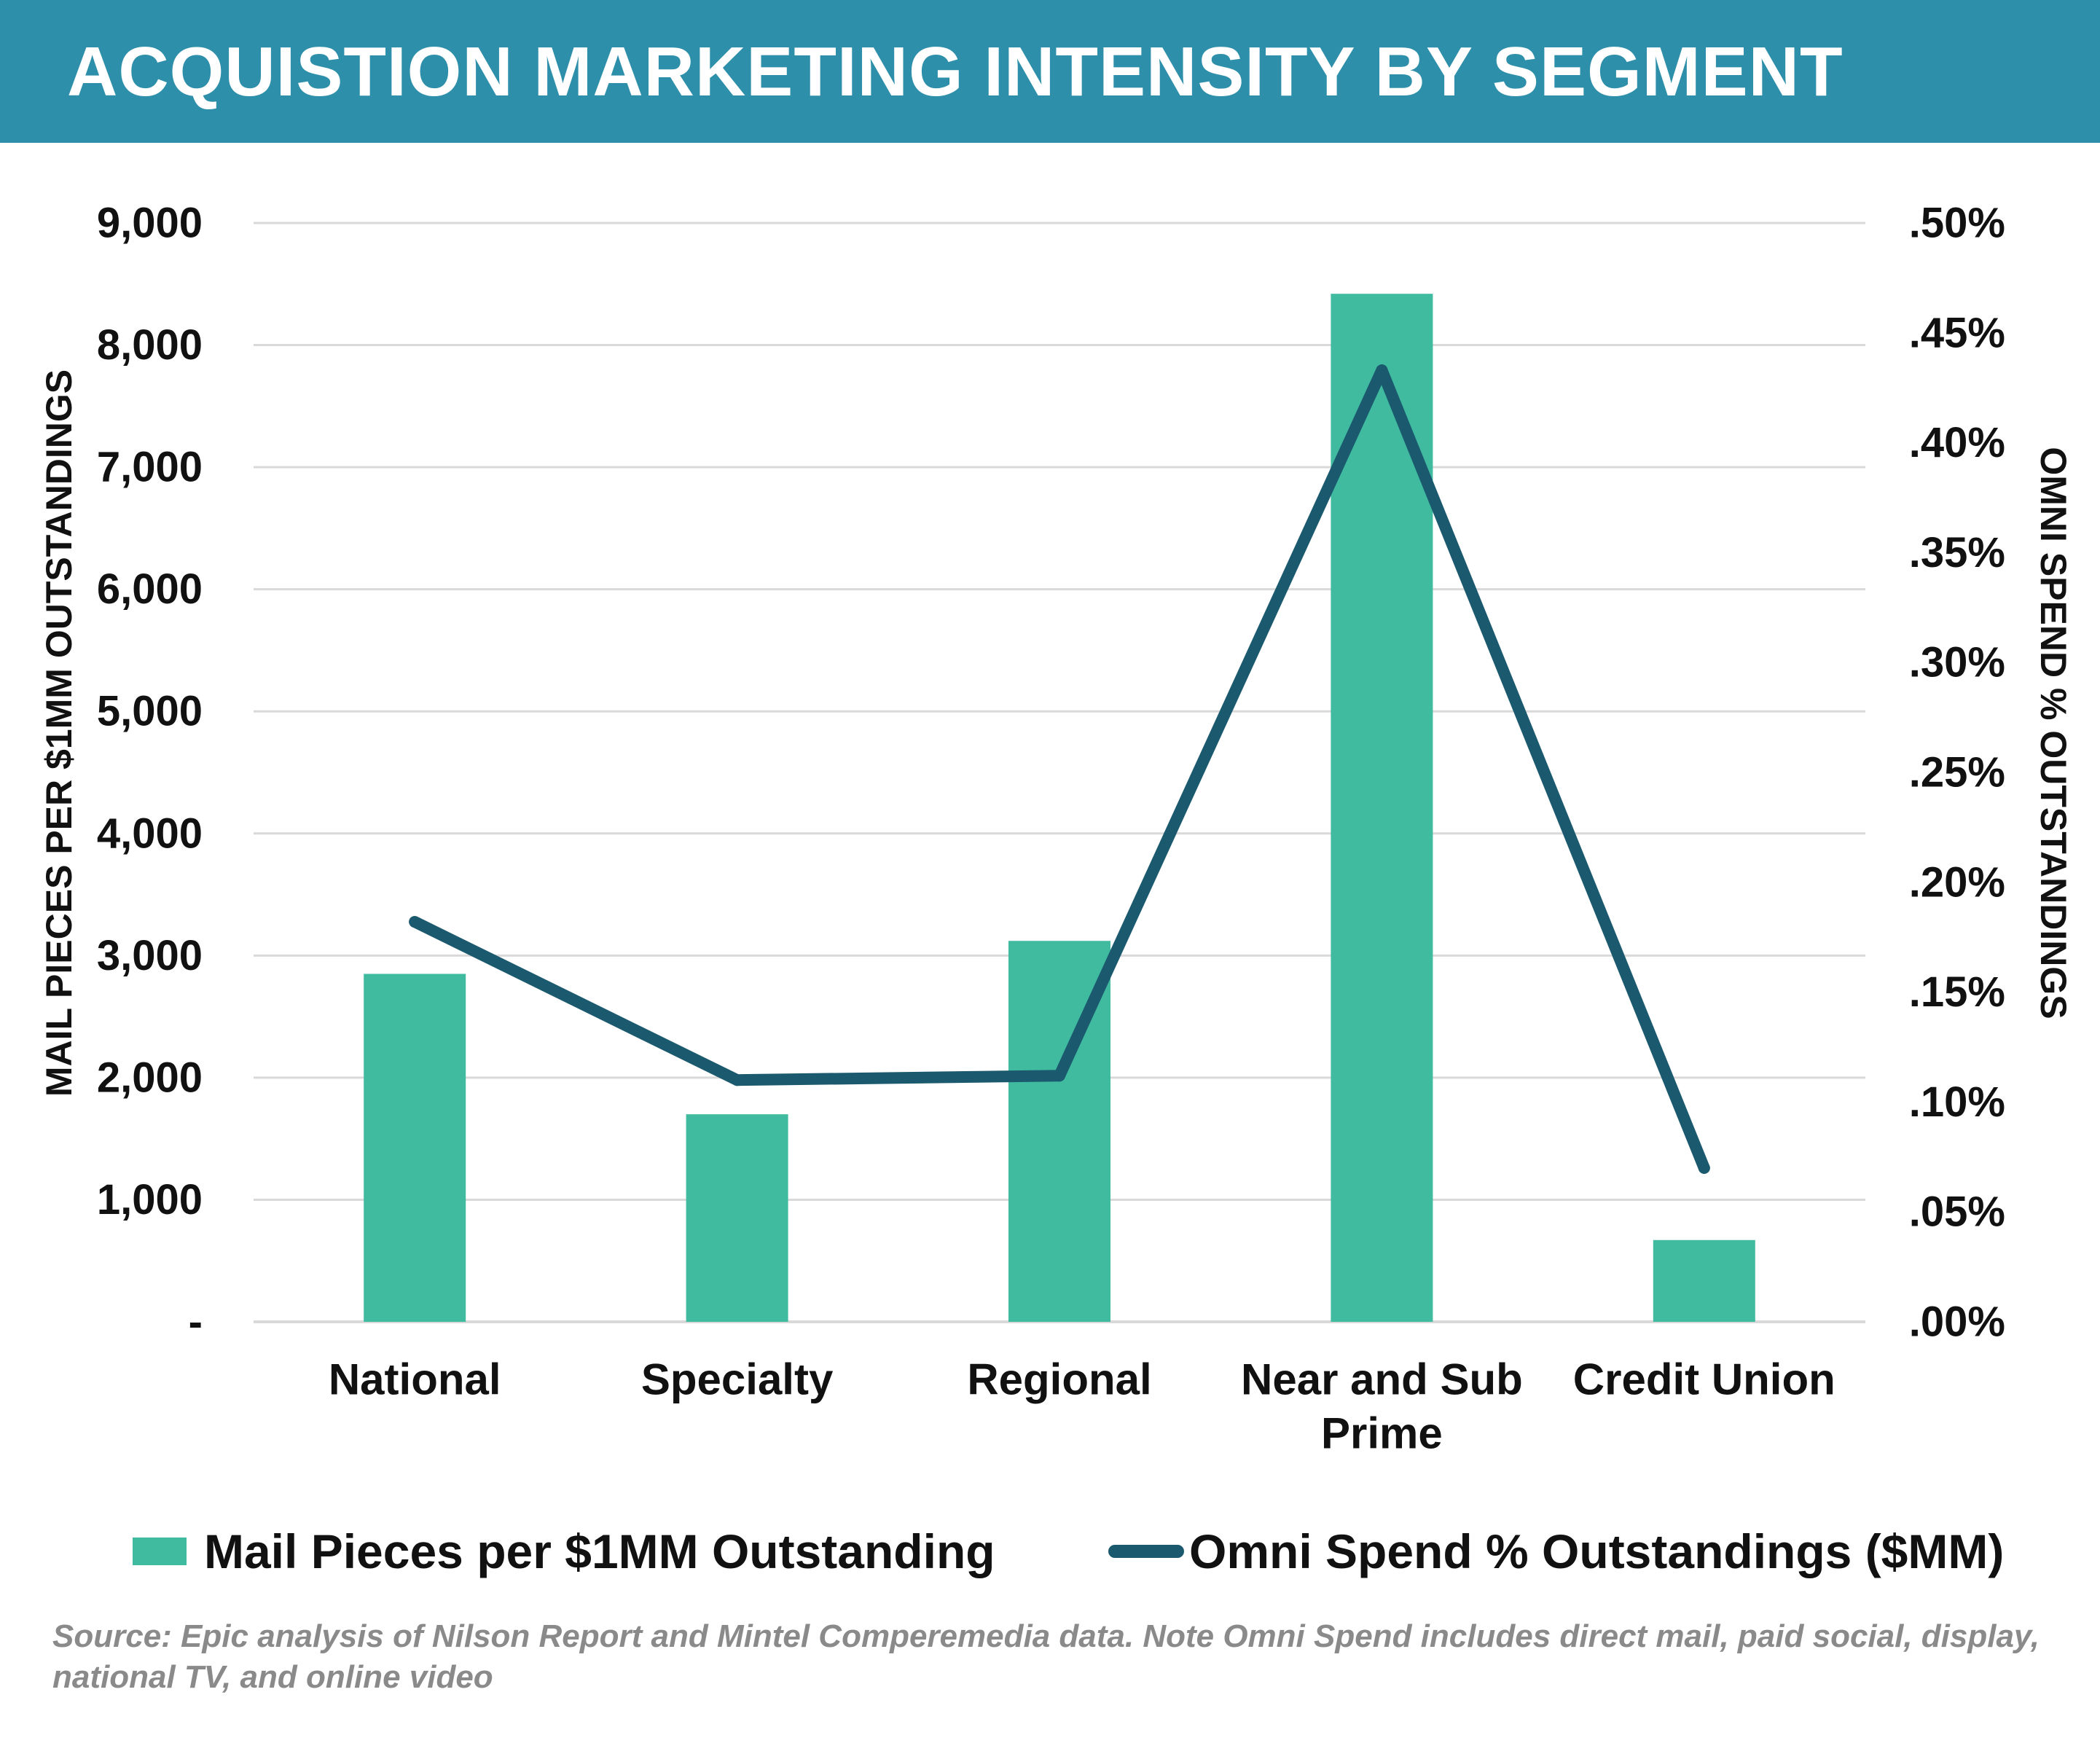  I want to click on legend-line-label: Omni Spend % Outstandings ($MM), so click(1597, 1551).